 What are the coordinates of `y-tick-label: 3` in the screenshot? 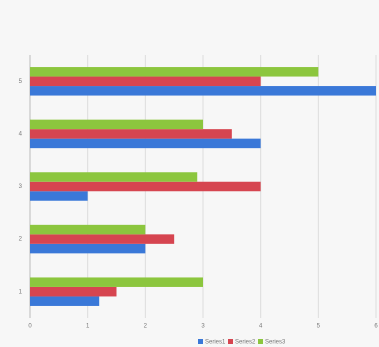 It's located at (21, 187).